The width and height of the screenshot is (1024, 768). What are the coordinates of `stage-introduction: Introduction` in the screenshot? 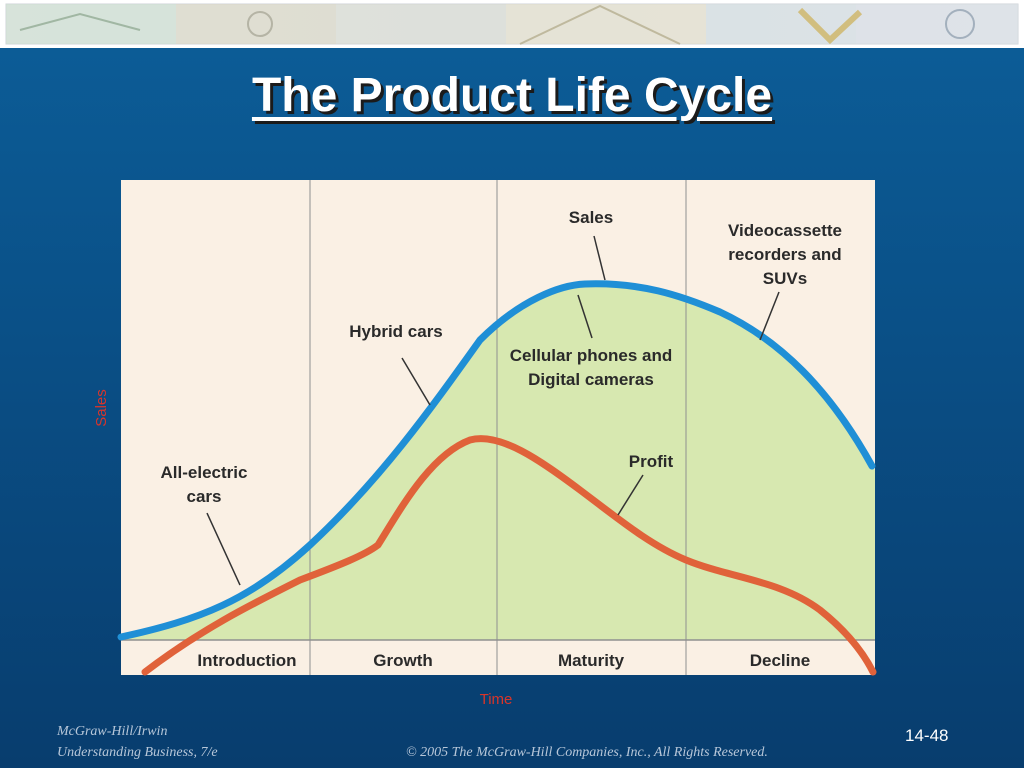 It's located at (246, 660).